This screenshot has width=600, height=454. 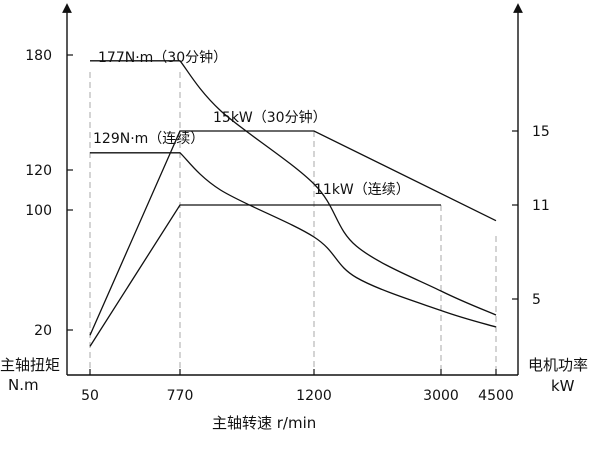 What do you see at coordinates (536, 300) in the screenshot?
I see `right-tick-label-5: 5` at bounding box center [536, 300].